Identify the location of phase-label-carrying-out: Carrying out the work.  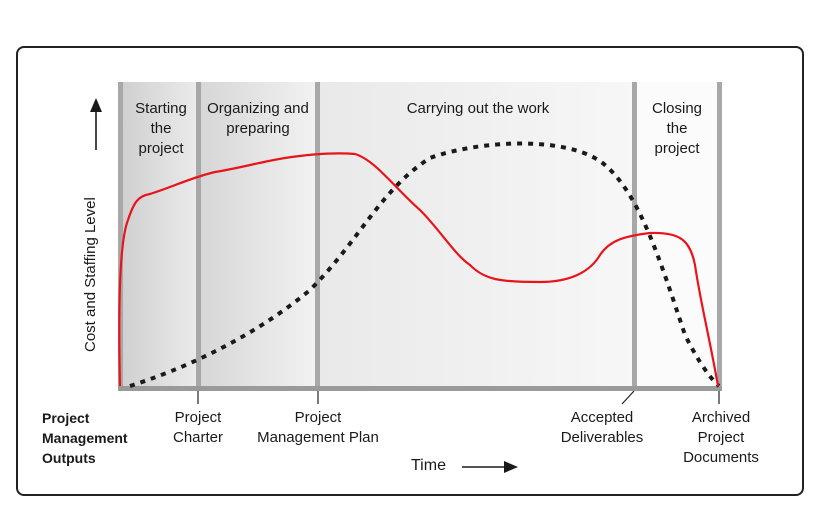
(478, 108).